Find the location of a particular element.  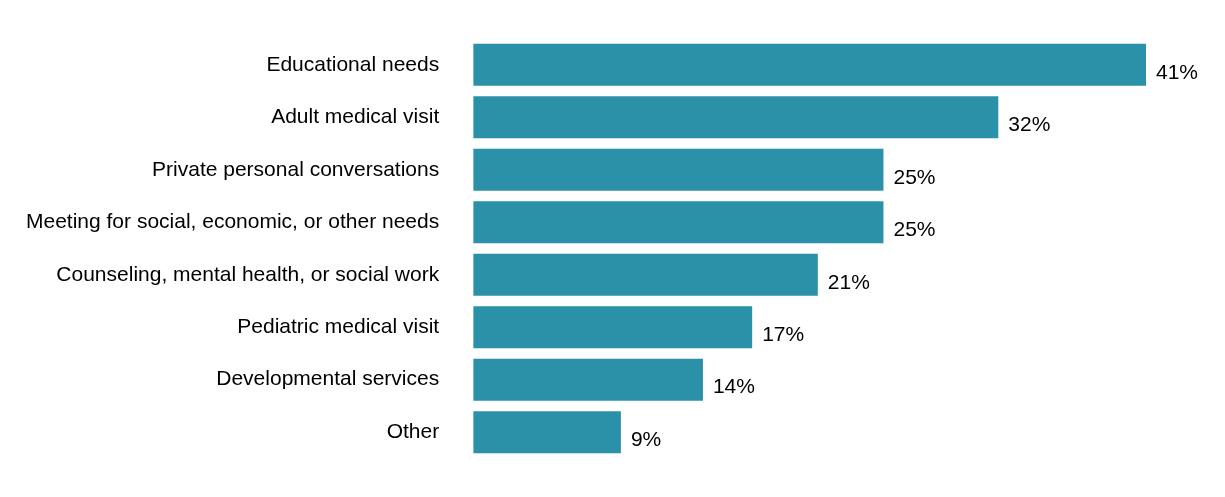

data-label: 21% is located at coordinates (848, 281).